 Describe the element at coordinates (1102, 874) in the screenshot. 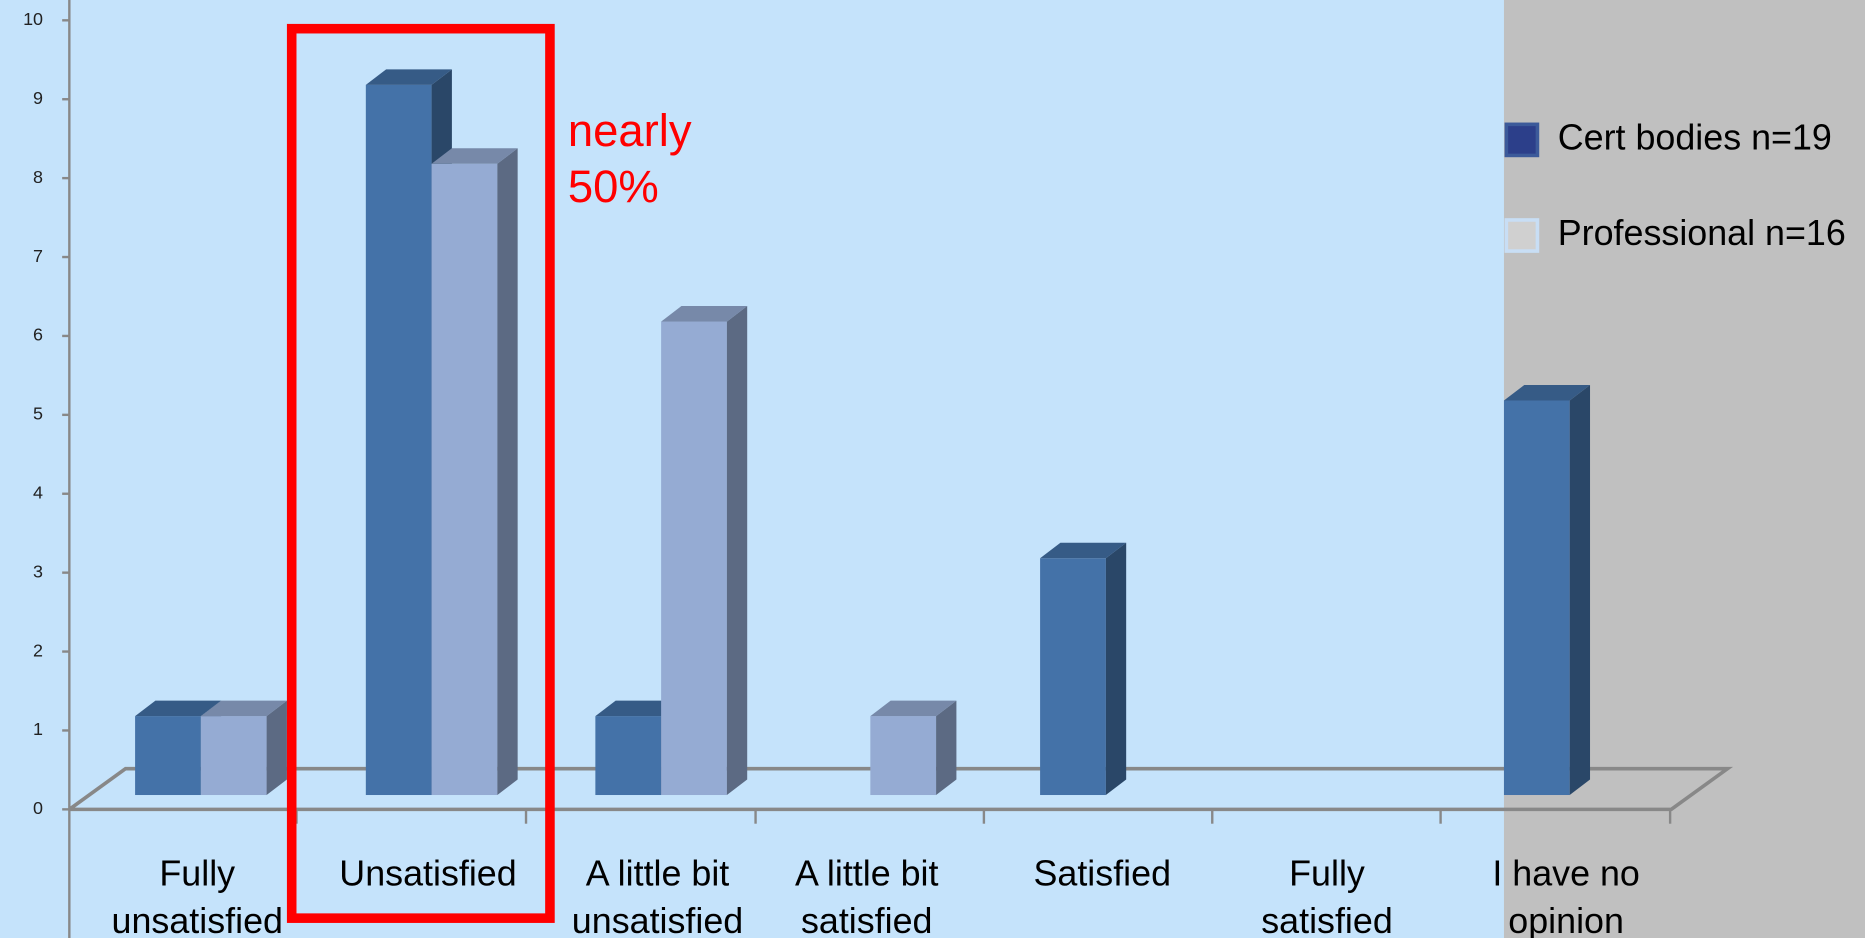

I see `x-tick-label: Satisfied` at that location.